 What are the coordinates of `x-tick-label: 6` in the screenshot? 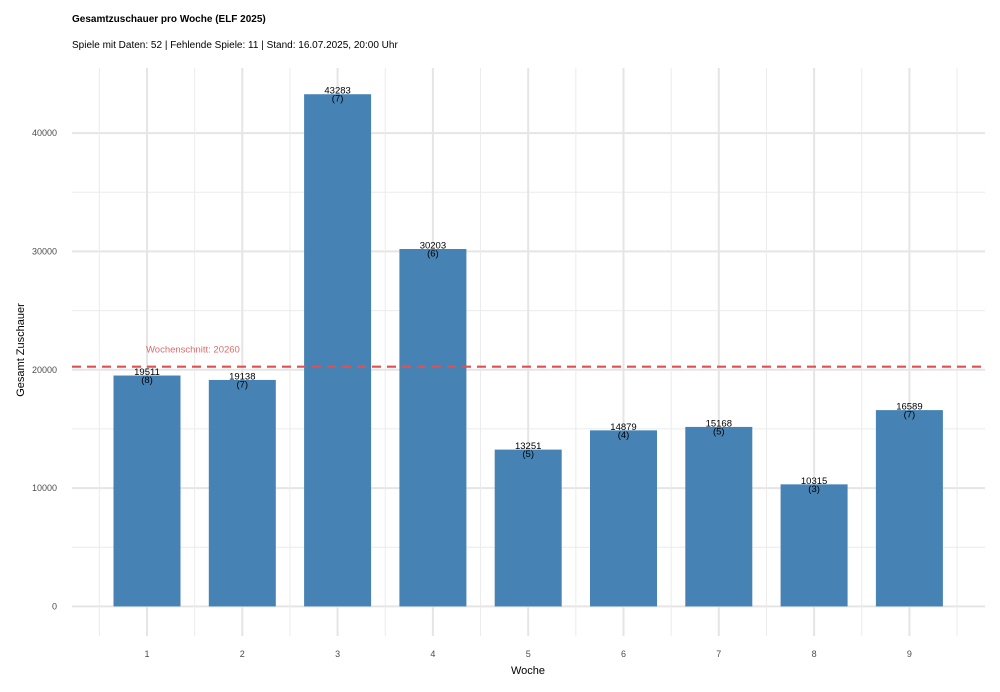 It's located at (623, 654).